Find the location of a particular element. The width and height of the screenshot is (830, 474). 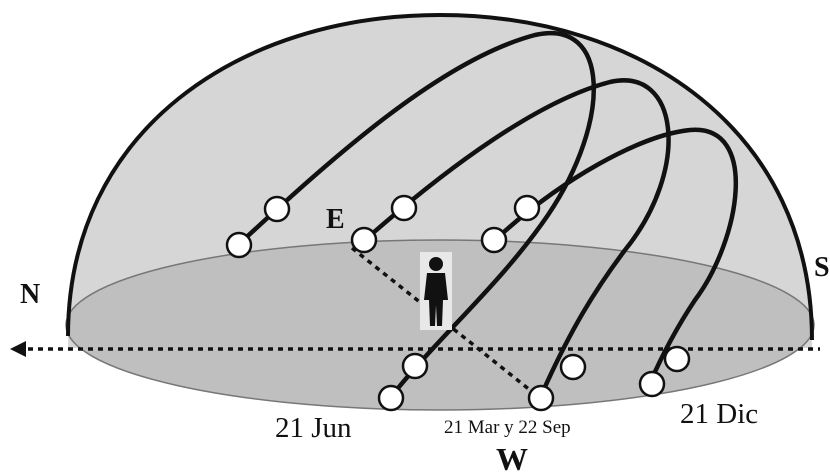

arrow-left-icon is located at coordinates (18, 349).